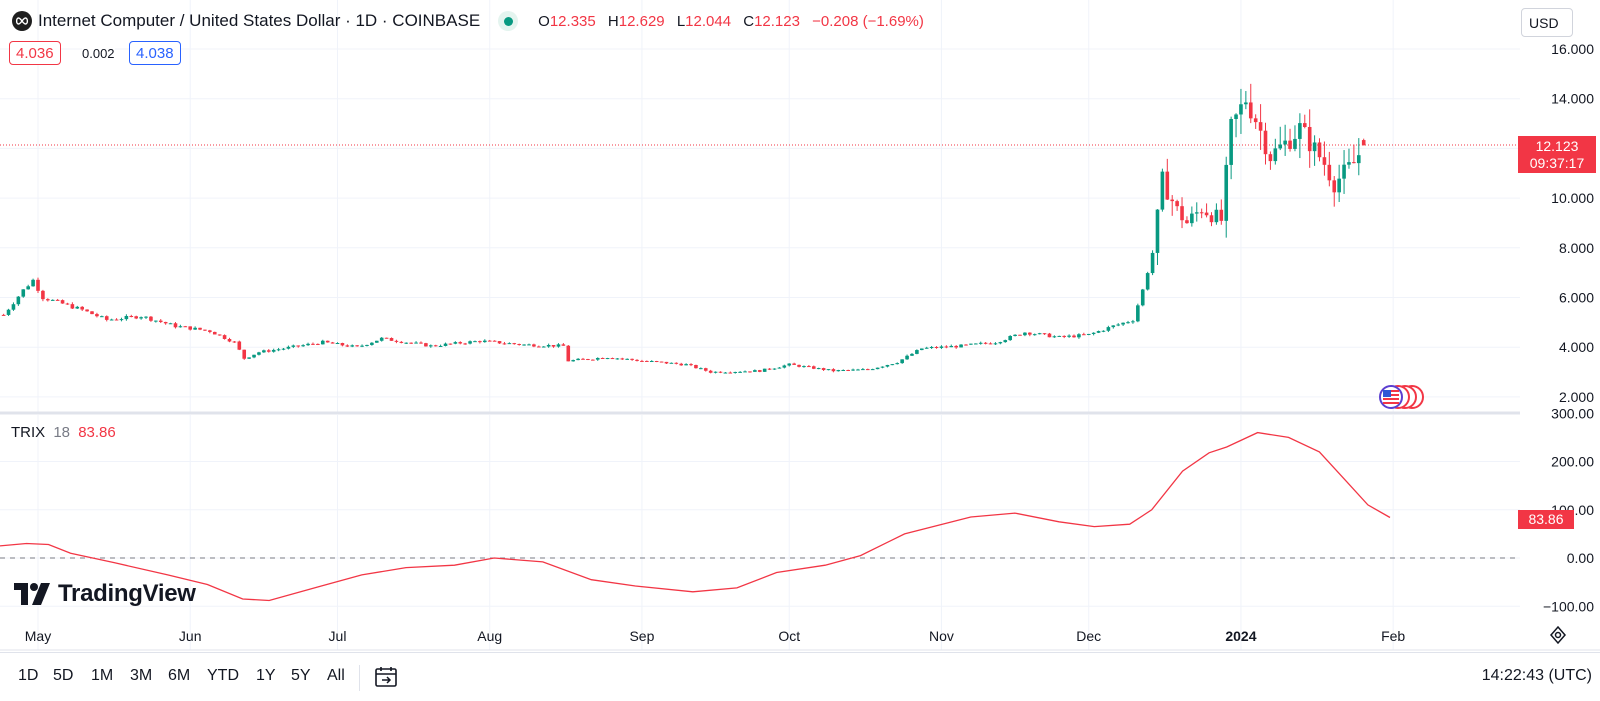  I want to click on time-tick-label: Oct, so click(789, 636).